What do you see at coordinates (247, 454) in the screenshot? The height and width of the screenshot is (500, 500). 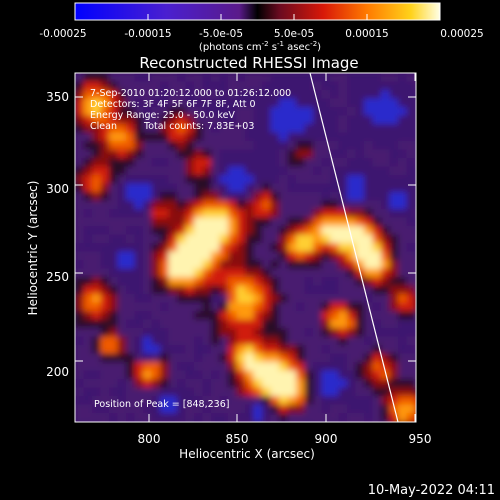 I see `x-axis-label: Heliocentric X (arcsec)` at bounding box center [247, 454].